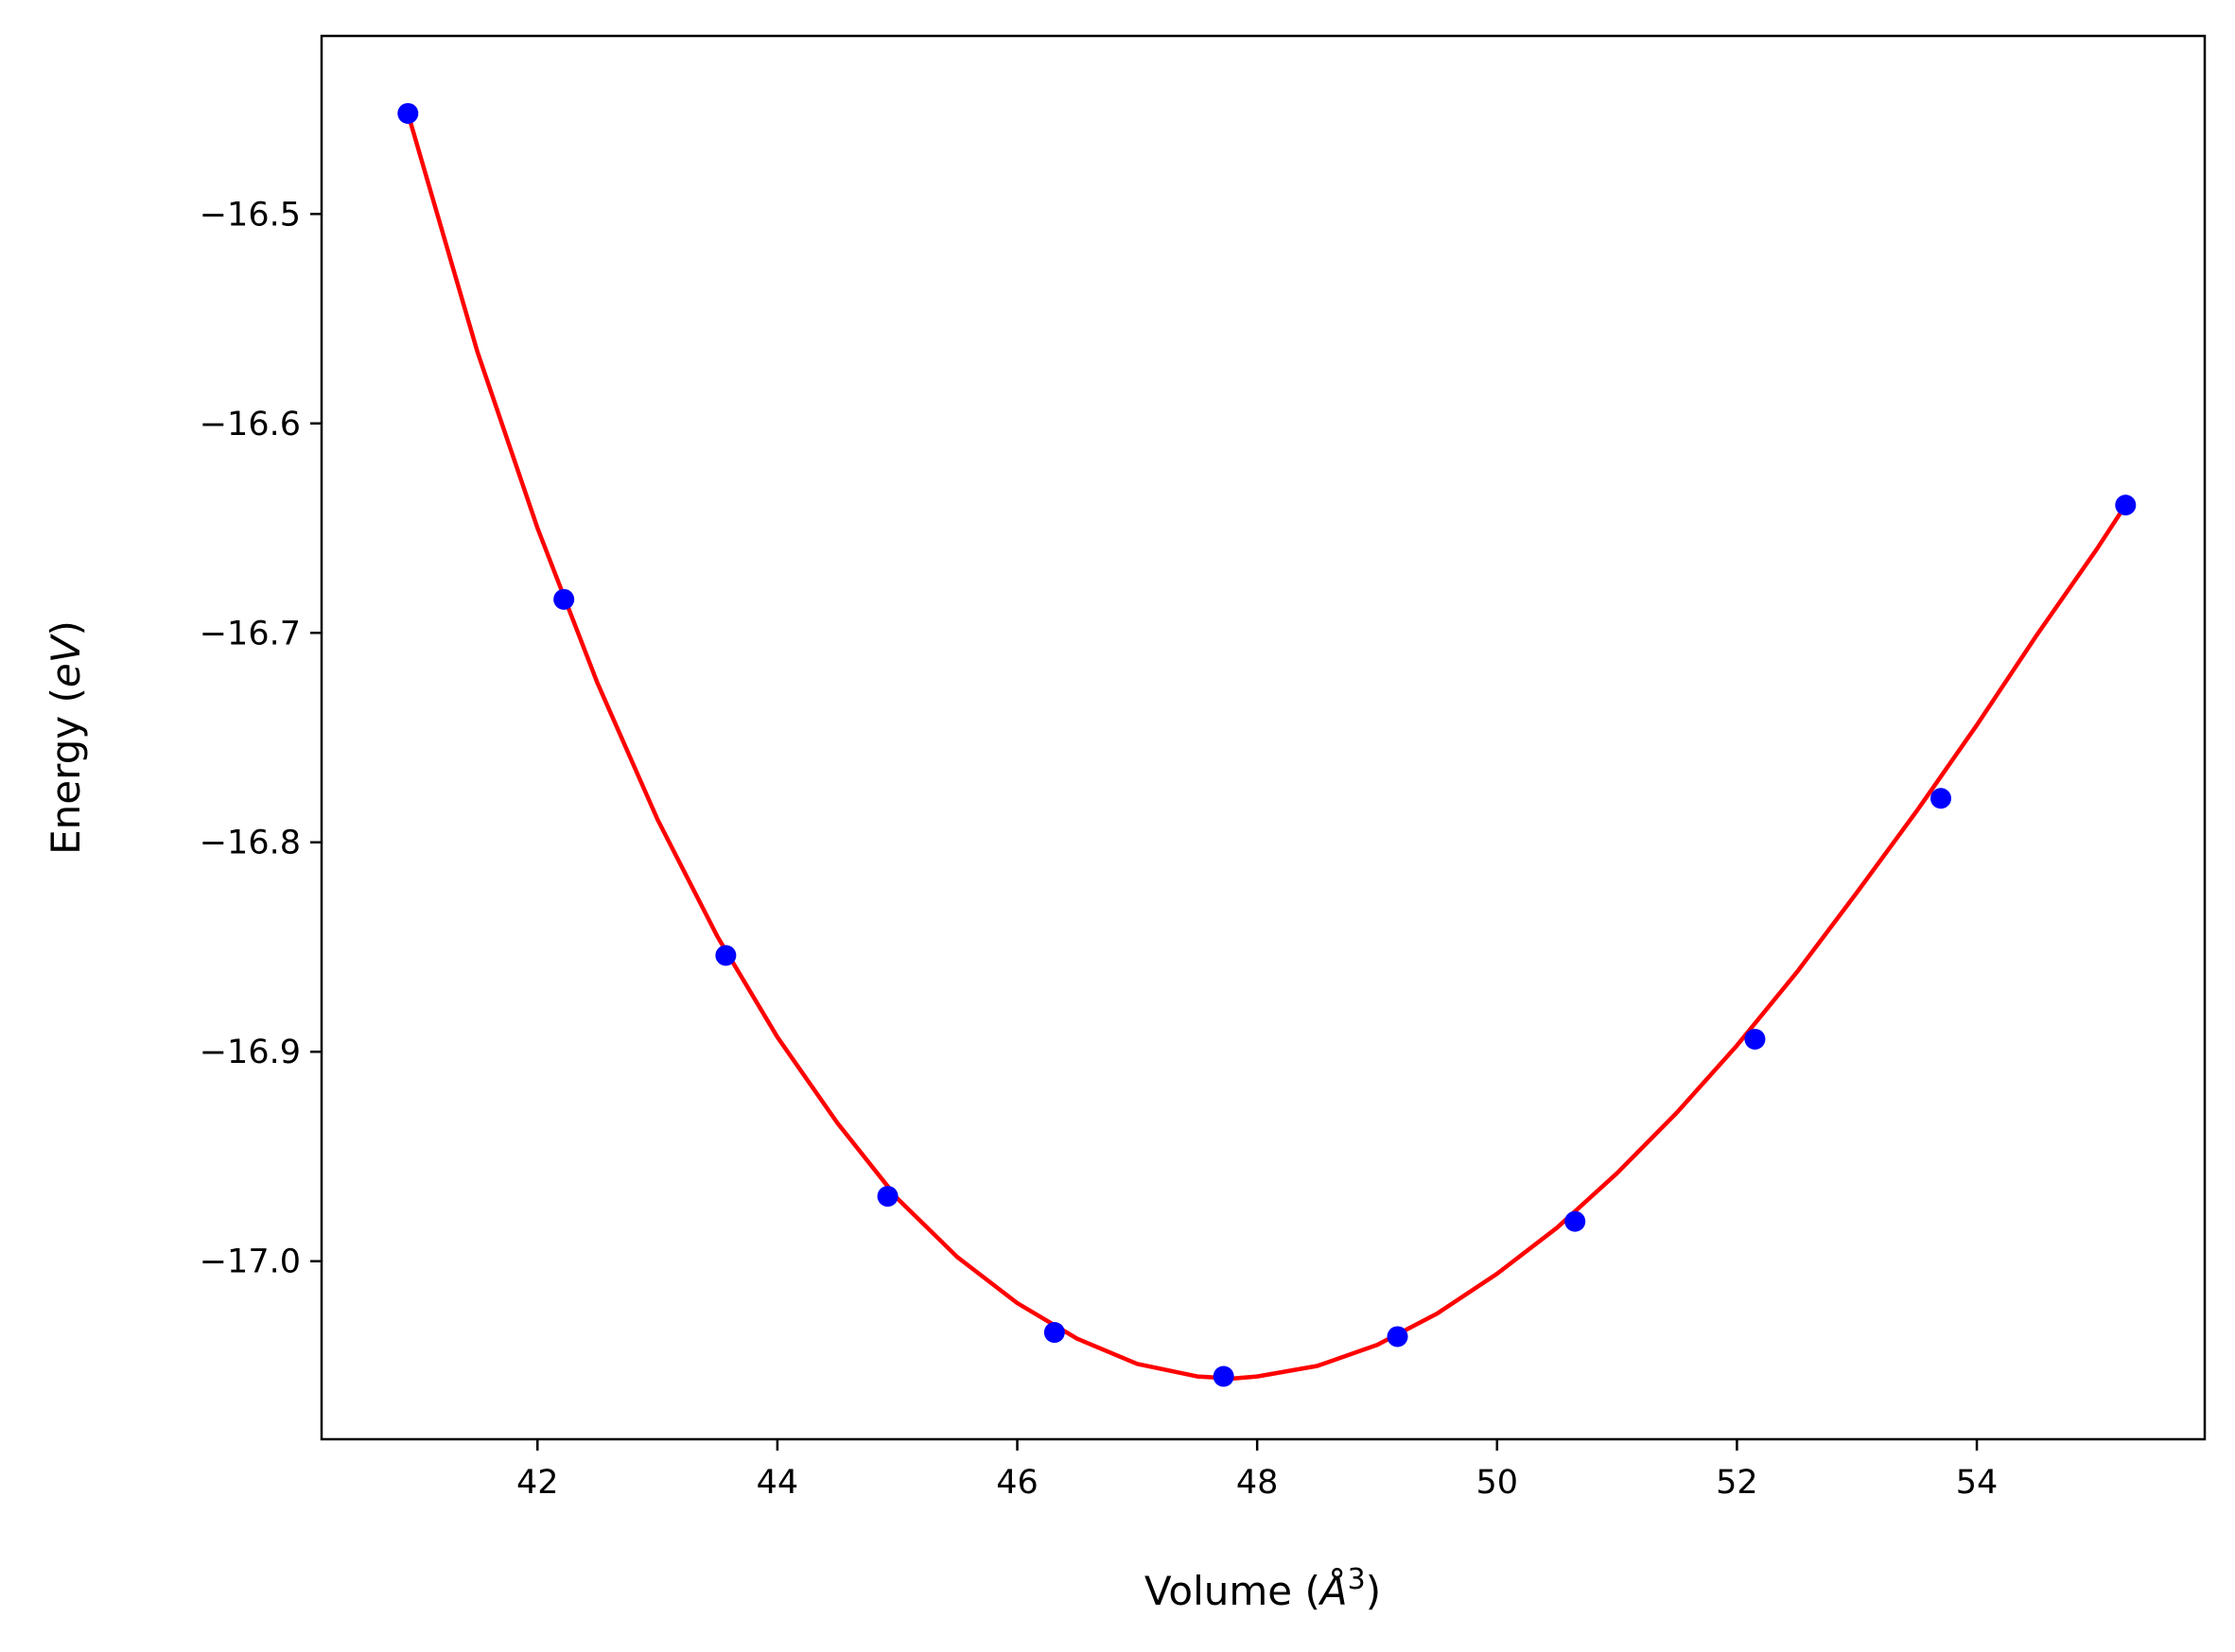 The height and width of the screenshot is (1652, 2235). I want to click on x-axis-ticks: 42 44 46 48 50 52 54, so click(1257, 1471).